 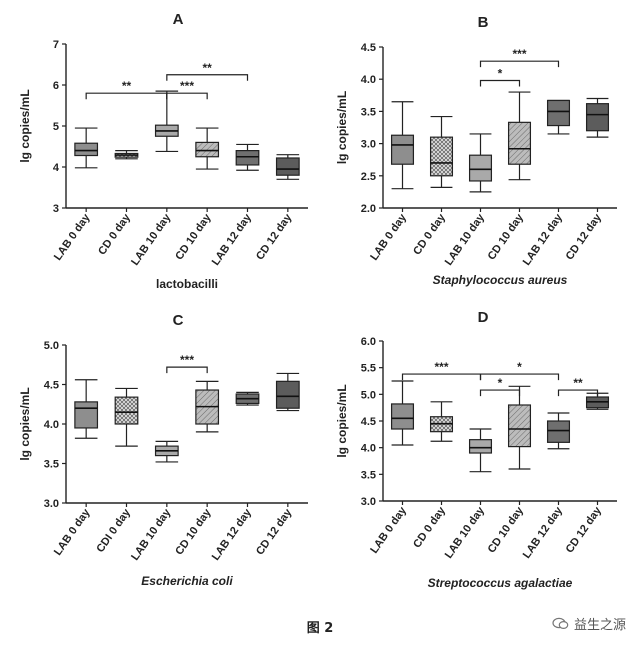 I want to click on panel-label: A, so click(x=178, y=19).